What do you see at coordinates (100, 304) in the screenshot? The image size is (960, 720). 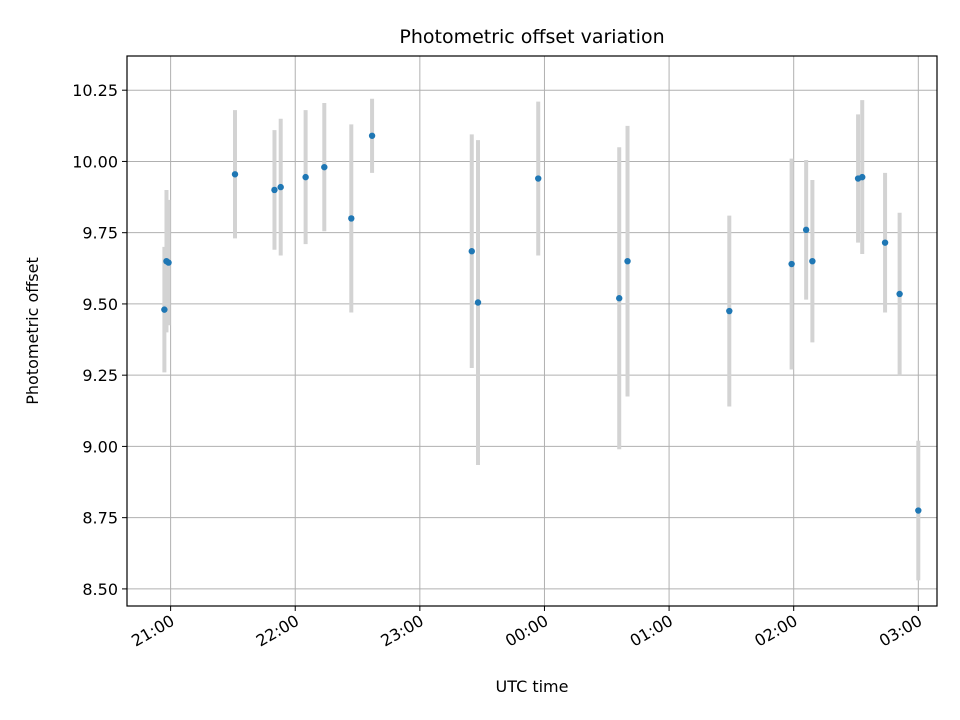 I see `y-tick-label: 9.50` at bounding box center [100, 304].